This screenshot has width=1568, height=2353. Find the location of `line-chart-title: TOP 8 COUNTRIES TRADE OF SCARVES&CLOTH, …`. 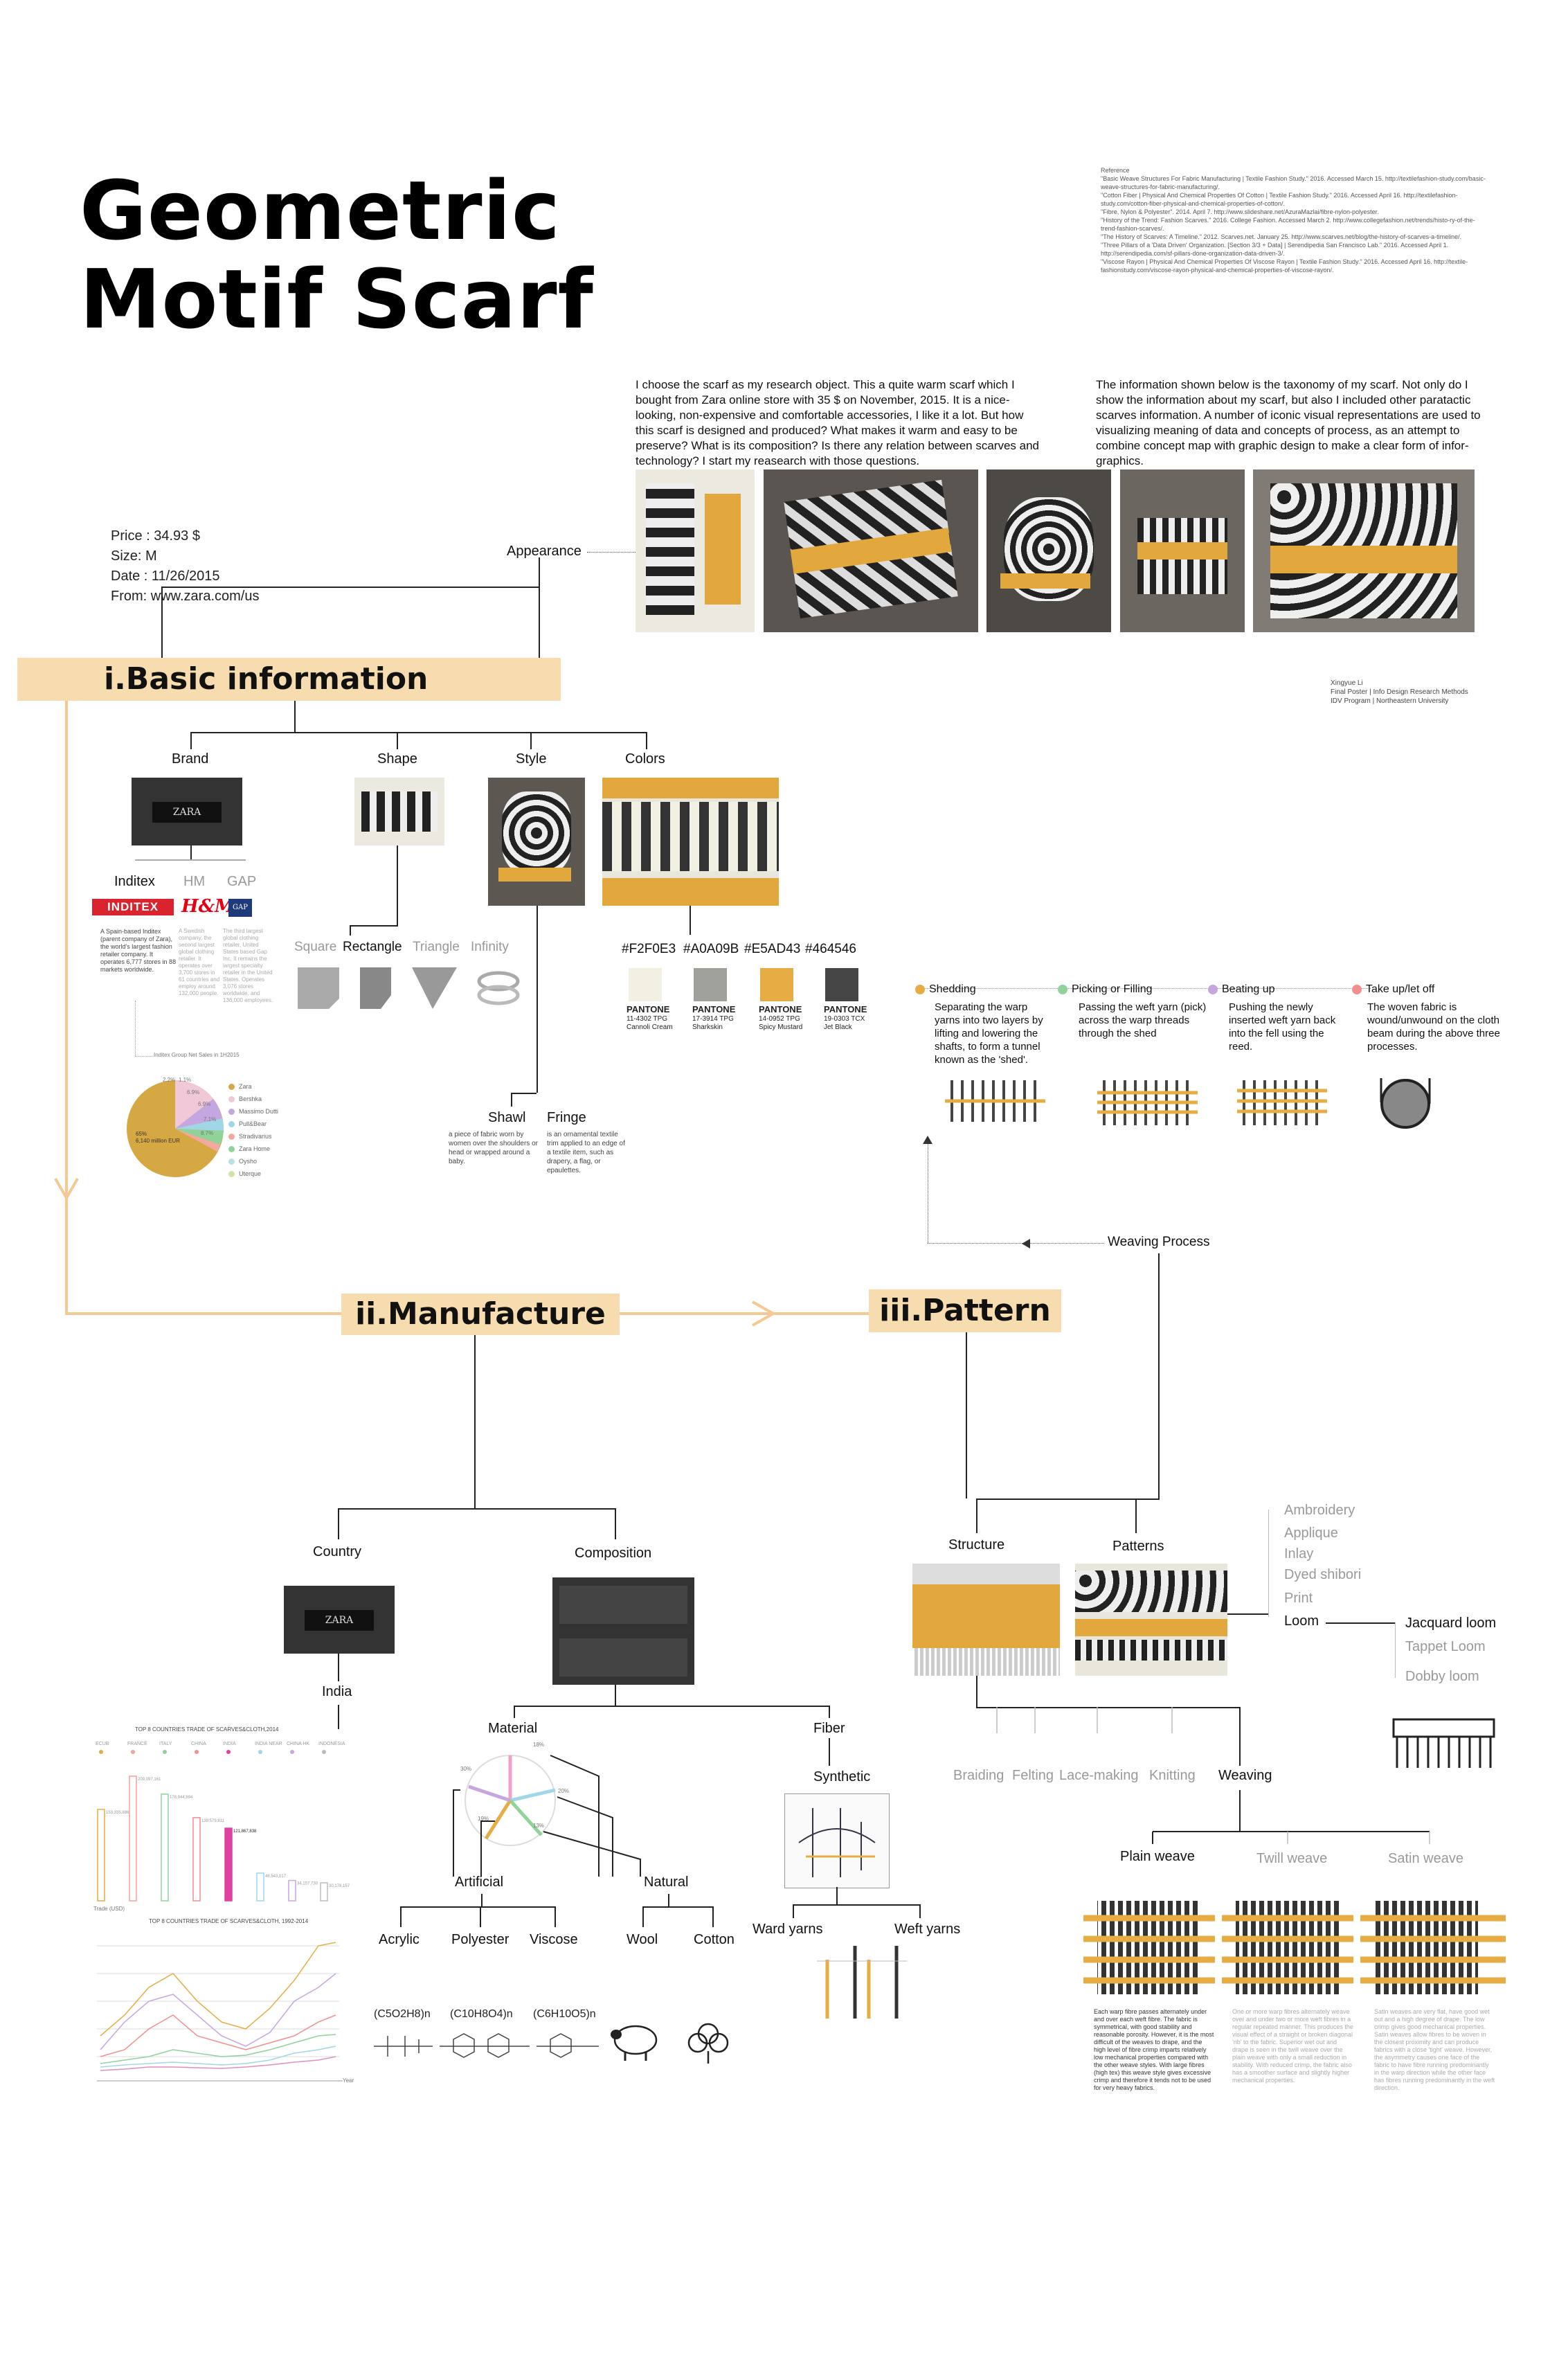

line-chart-title: TOP 8 COUNTRIES TRADE OF SCARVES&CLOTH, … is located at coordinates (229, 1921).